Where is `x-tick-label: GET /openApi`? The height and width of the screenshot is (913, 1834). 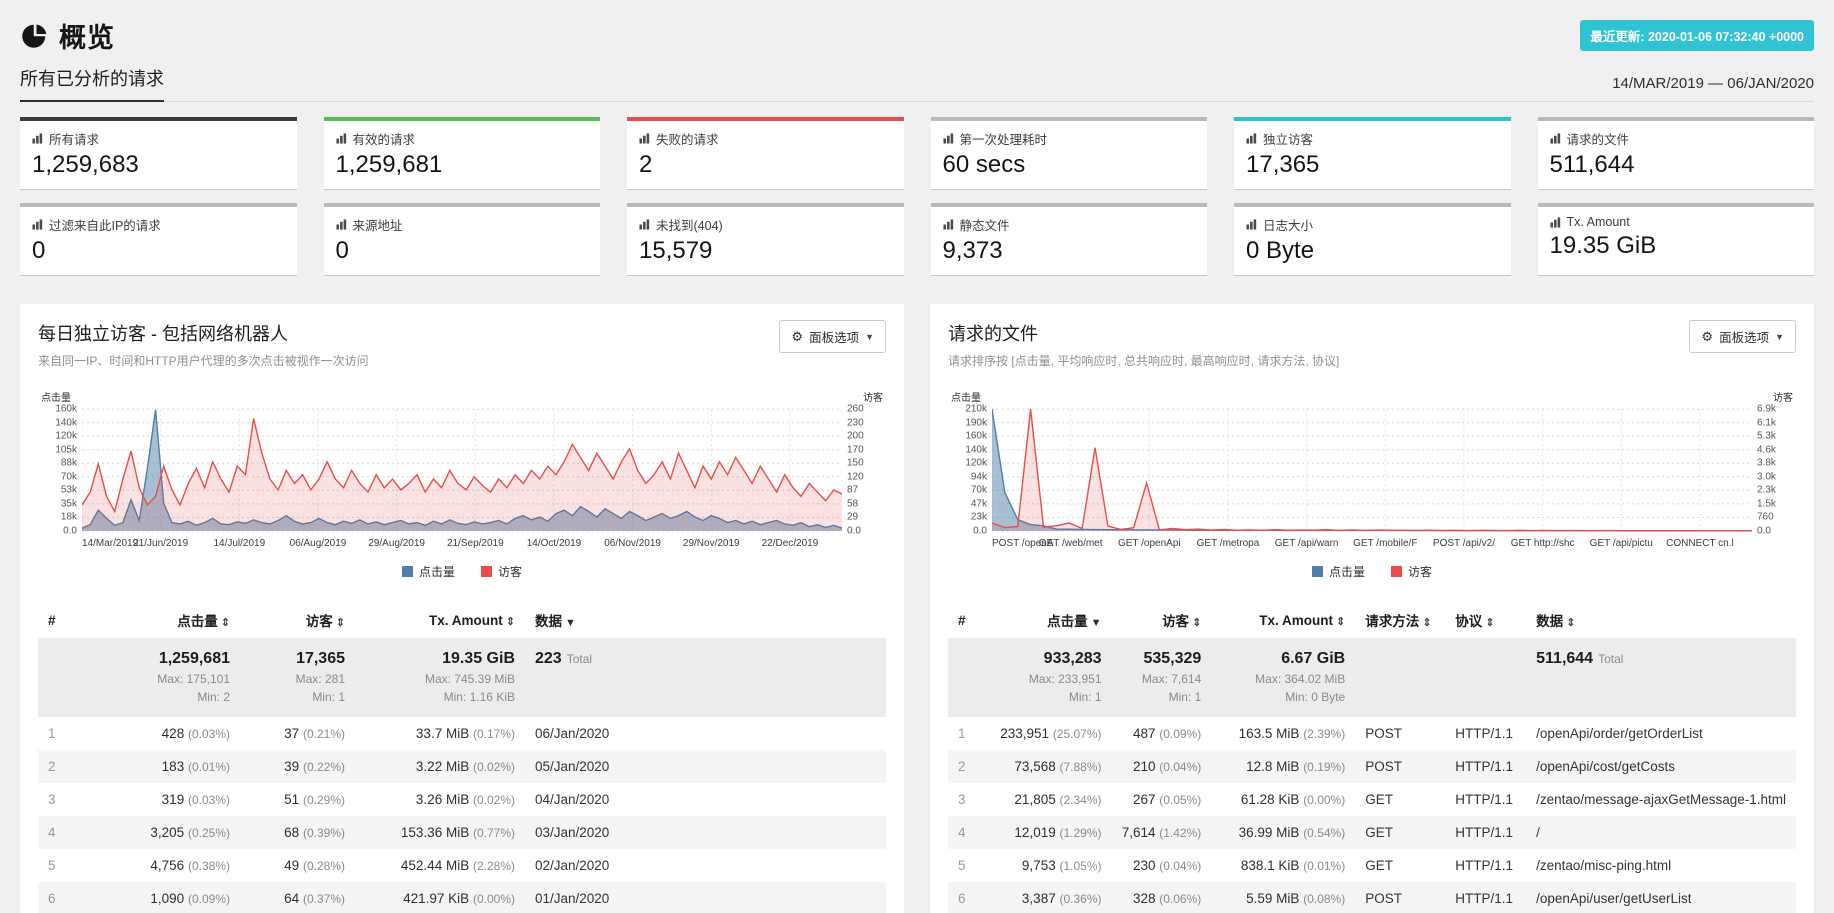 x-tick-label: GET /openApi is located at coordinates (1149, 543).